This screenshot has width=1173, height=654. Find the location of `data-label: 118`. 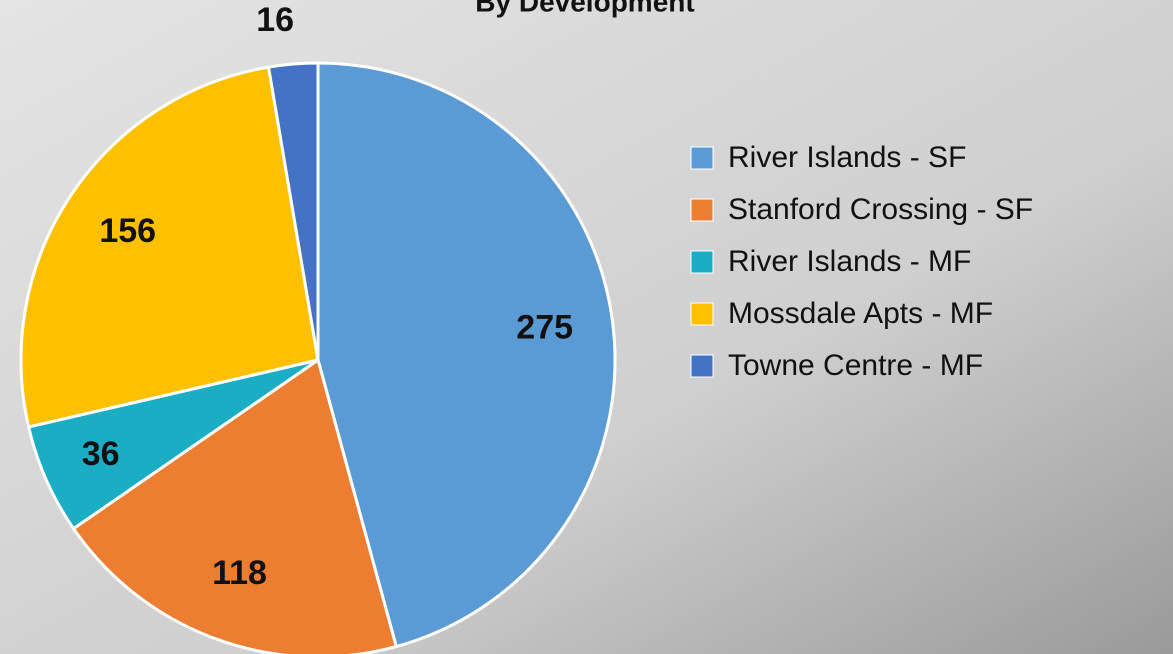

data-label: 118 is located at coordinates (239, 573).